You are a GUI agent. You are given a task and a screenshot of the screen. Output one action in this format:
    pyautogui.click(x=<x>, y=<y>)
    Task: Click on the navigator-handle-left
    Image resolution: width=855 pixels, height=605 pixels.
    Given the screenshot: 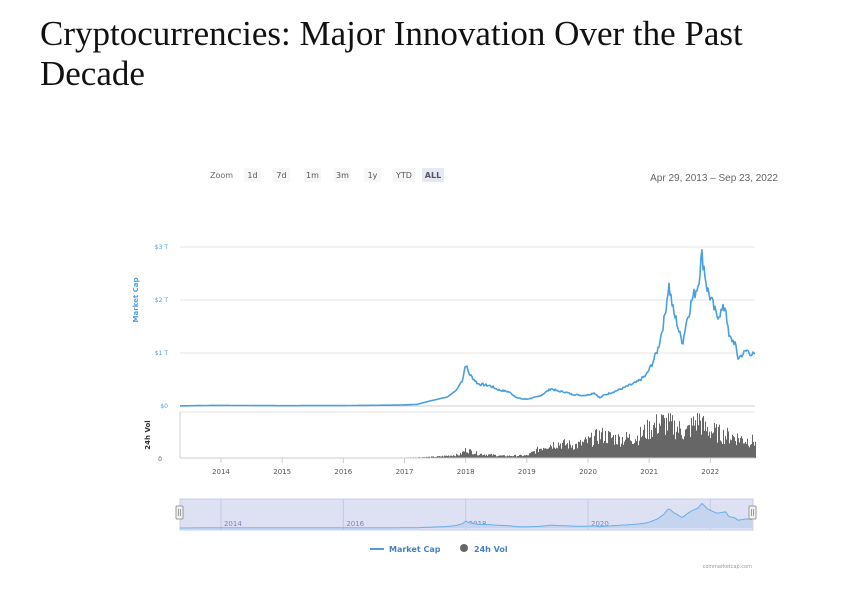 What is the action you would take?
    pyautogui.click(x=179, y=512)
    